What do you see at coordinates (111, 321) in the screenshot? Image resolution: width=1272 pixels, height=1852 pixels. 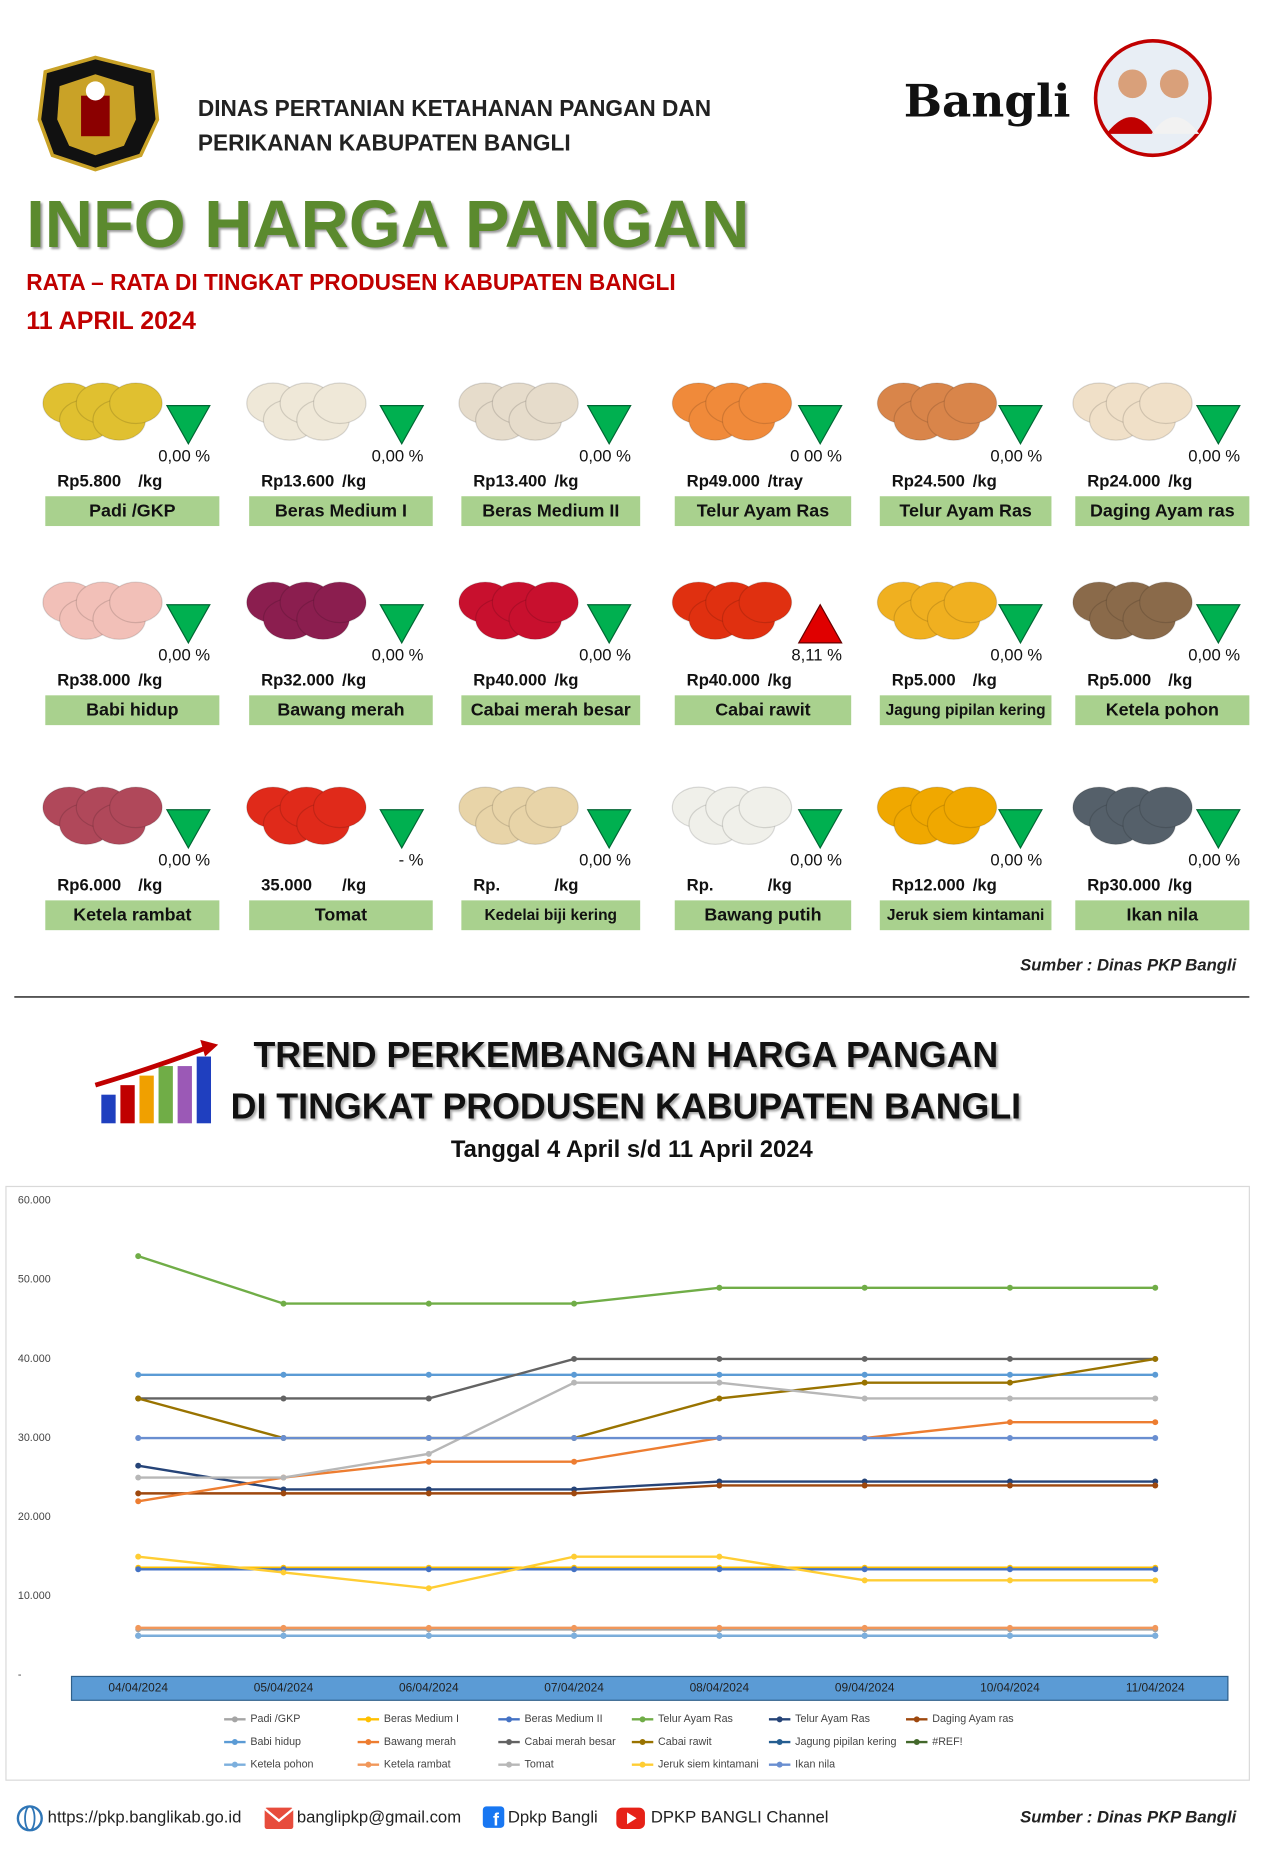 I see `date: 11 APRIL 2024` at bounding box center [111, 321].